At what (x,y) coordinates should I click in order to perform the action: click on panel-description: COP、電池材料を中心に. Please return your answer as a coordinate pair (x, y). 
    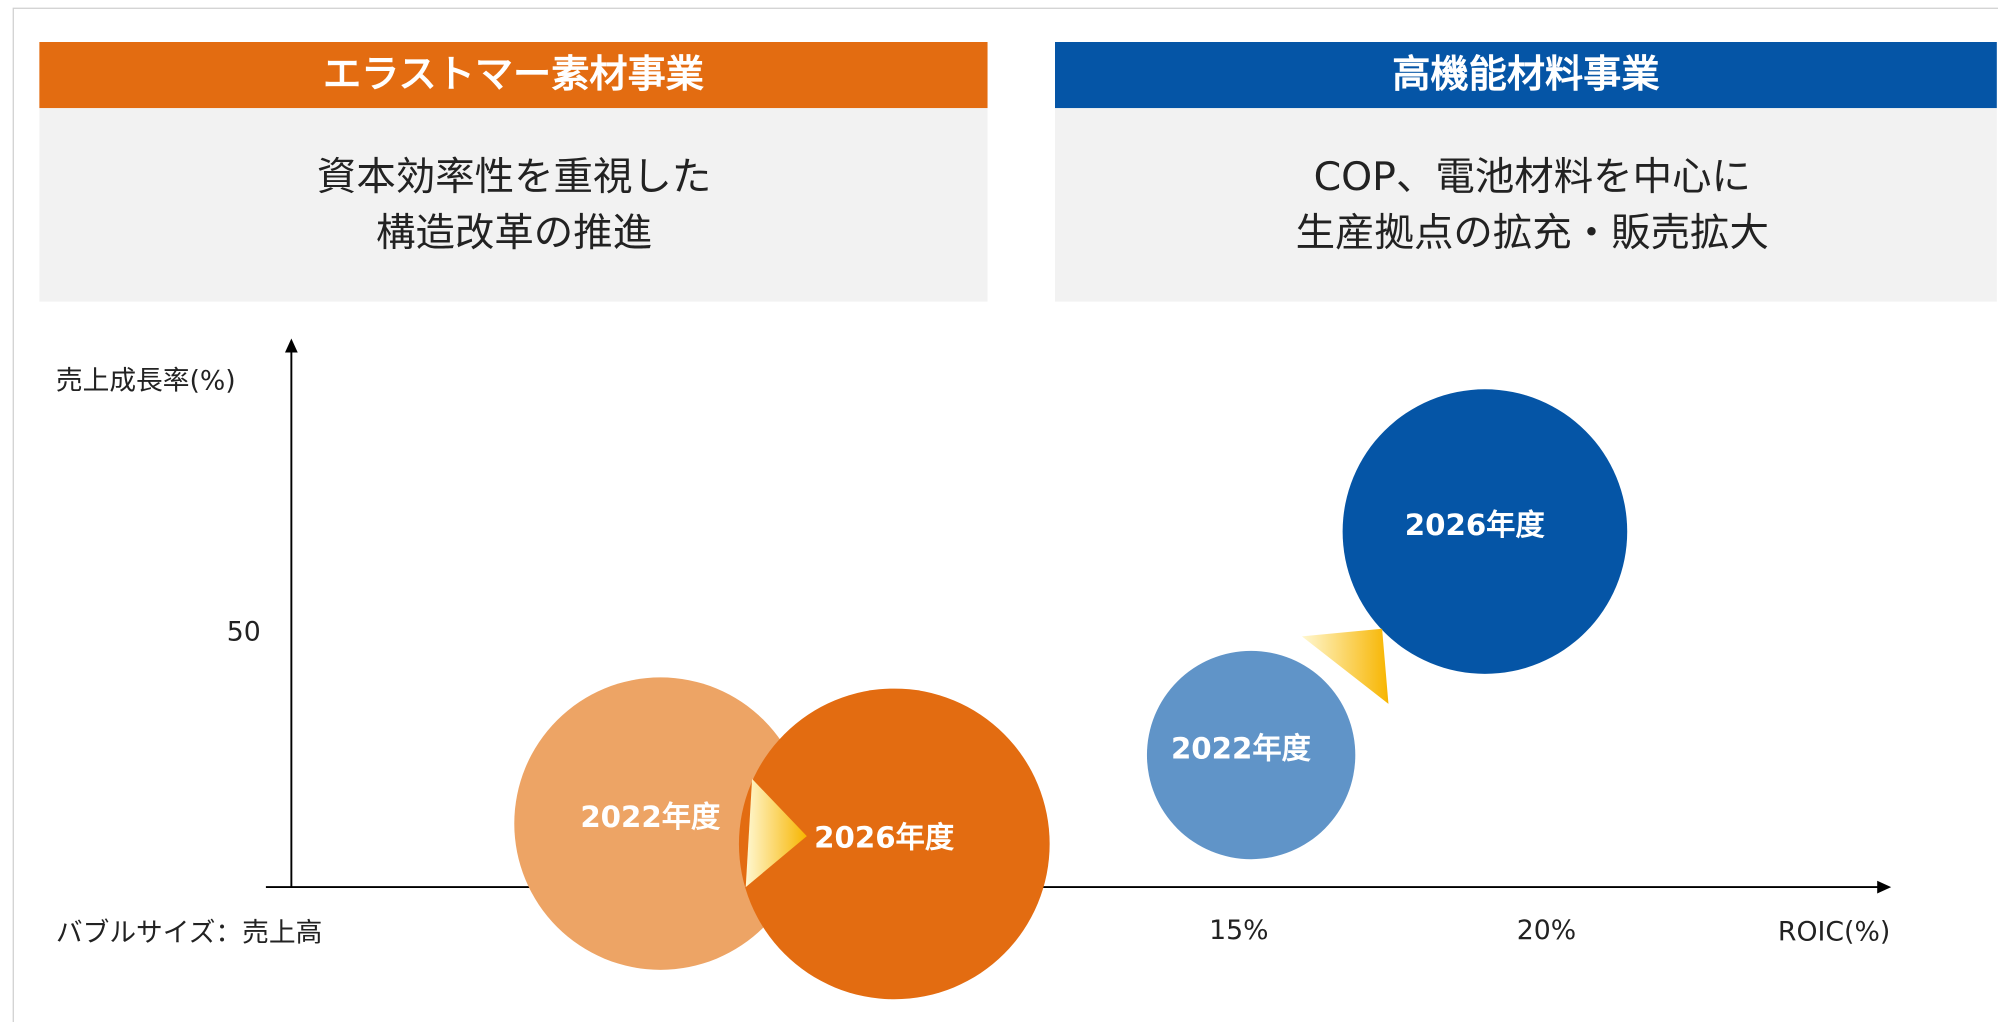
    Looking at the image, I should click on (1532, 177).